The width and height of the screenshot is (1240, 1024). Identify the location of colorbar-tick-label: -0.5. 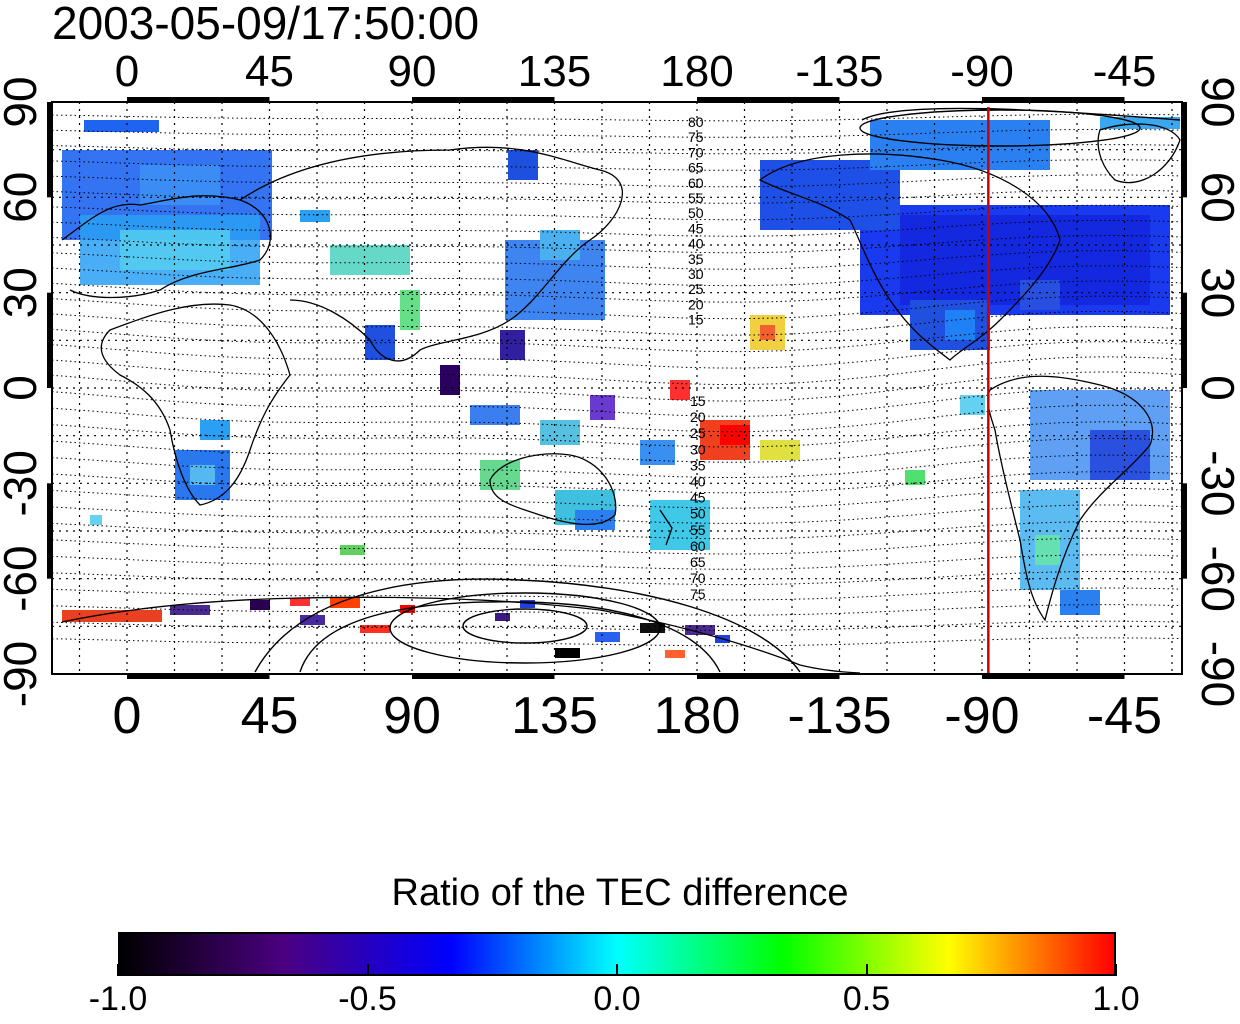
(367, 999).